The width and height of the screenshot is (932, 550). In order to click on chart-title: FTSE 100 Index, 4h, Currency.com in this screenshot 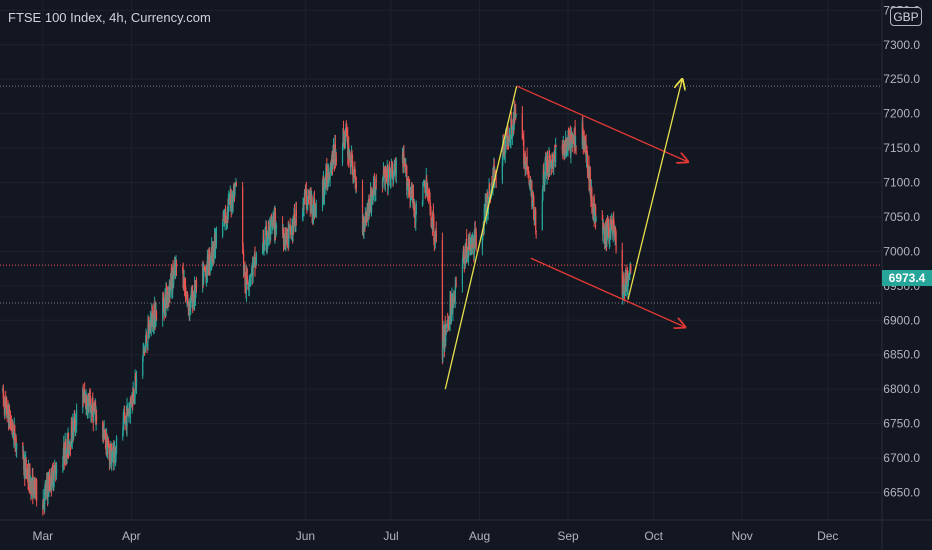, I will do `click(109, 17)`.